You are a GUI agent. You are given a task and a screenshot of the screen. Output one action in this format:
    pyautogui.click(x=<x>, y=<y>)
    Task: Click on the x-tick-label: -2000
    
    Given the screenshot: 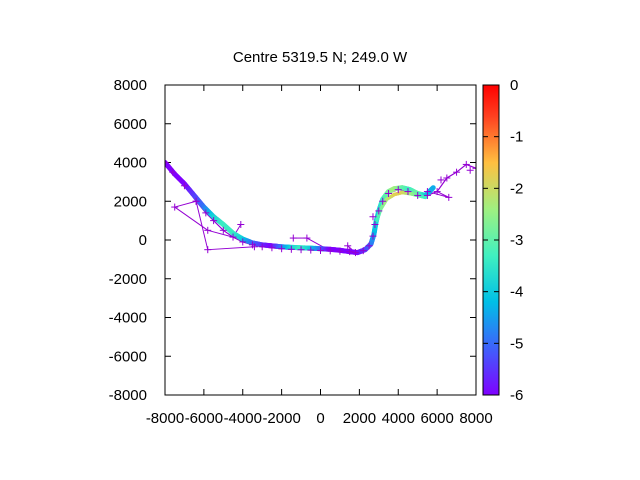 What is the action you would take?
    pyautogui.click(x=281, y=418)
    